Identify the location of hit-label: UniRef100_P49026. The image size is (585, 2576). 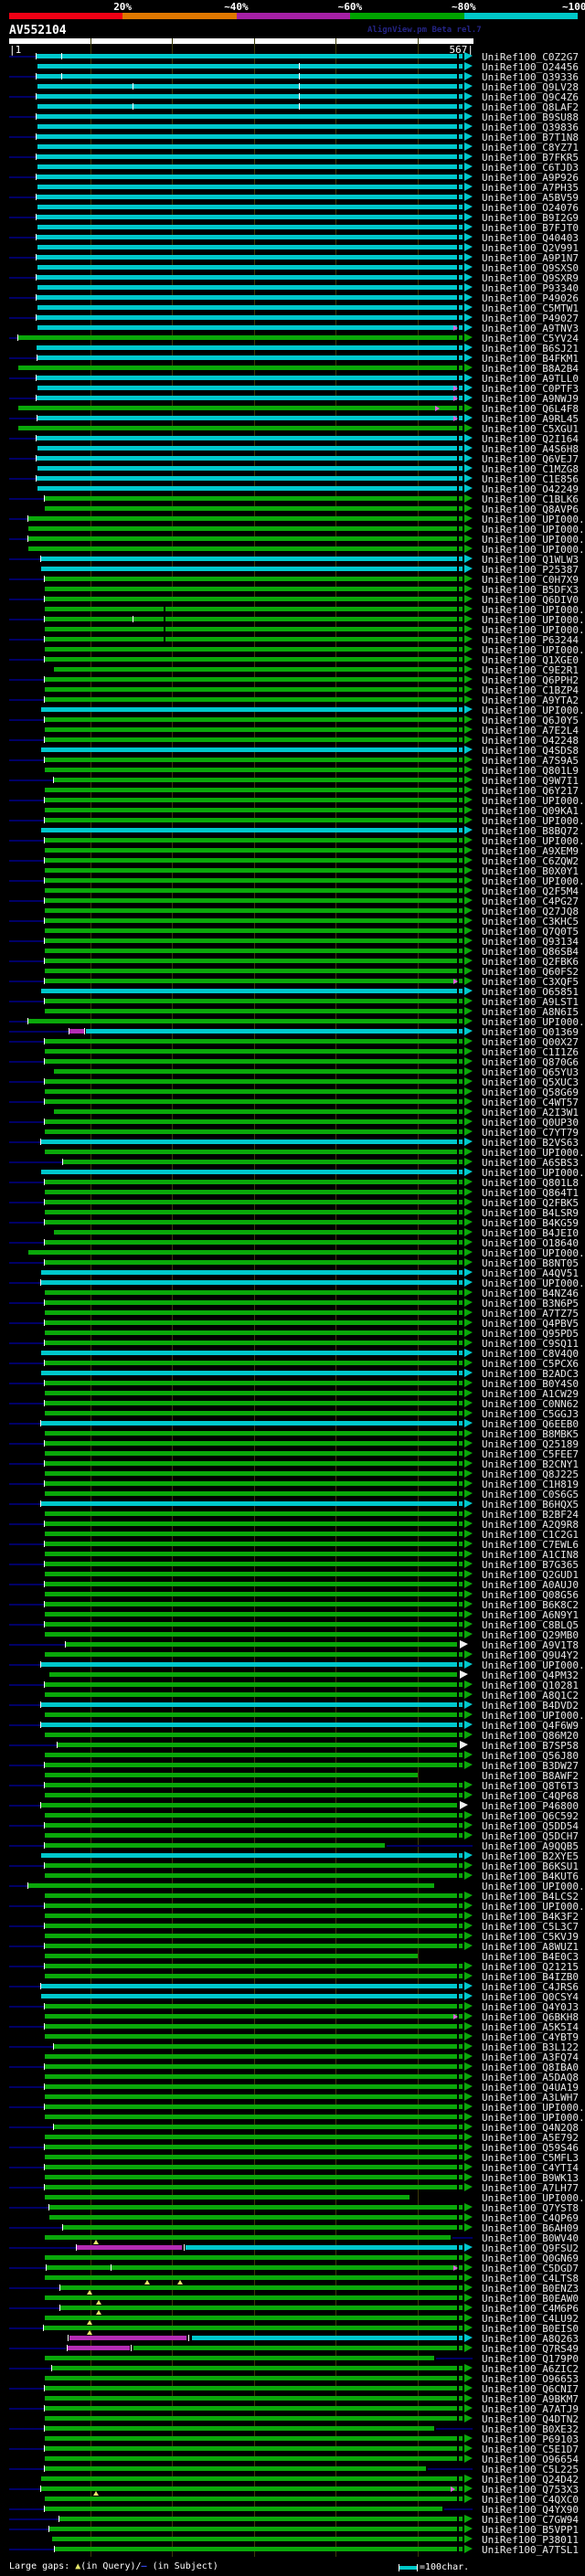
(531, 298).